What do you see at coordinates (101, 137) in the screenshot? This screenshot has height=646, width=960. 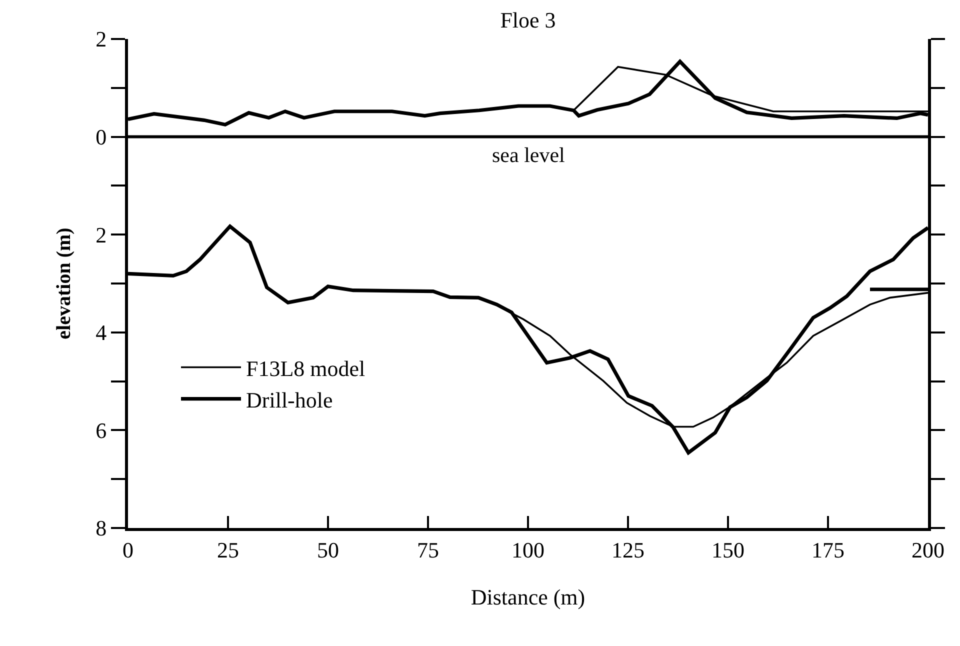 I see `y-tick-label: 0` at bounding box center [101, 137].